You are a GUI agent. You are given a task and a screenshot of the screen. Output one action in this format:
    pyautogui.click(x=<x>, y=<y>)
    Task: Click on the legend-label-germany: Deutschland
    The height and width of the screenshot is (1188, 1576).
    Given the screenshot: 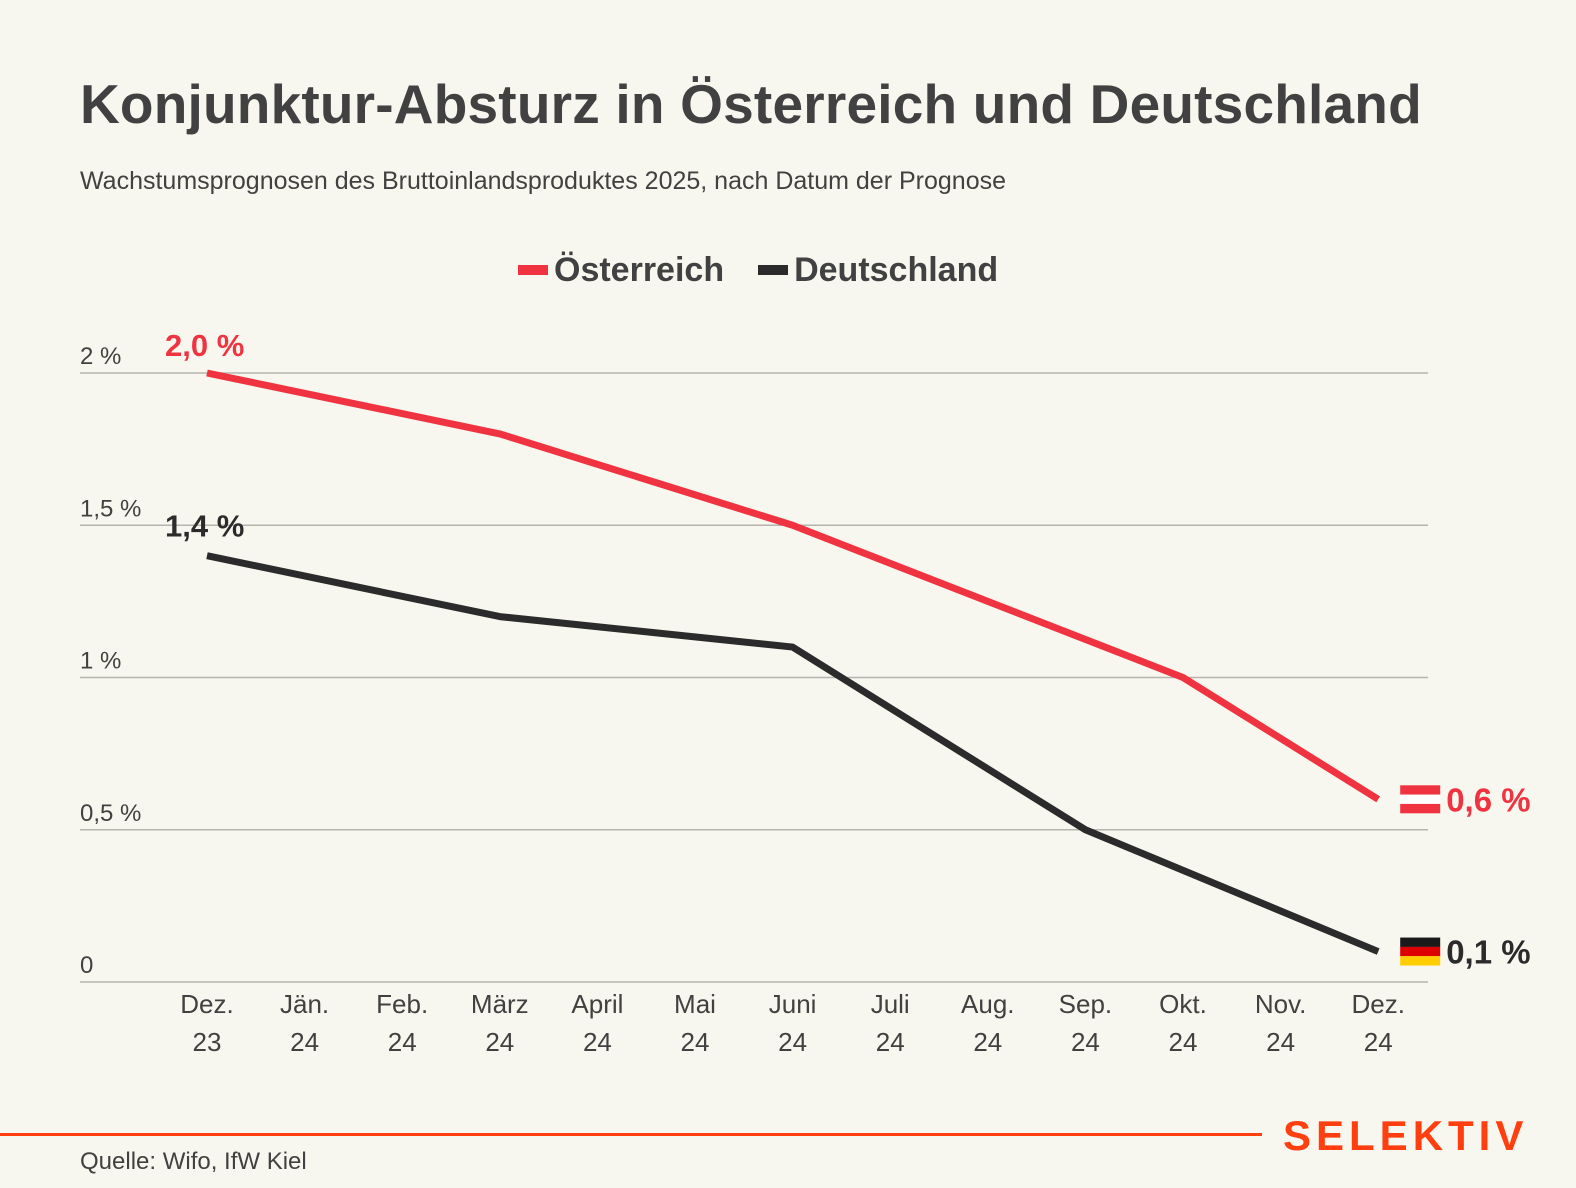 What is the action you would take?
    pyautogui.click(x=896, y=269)
    